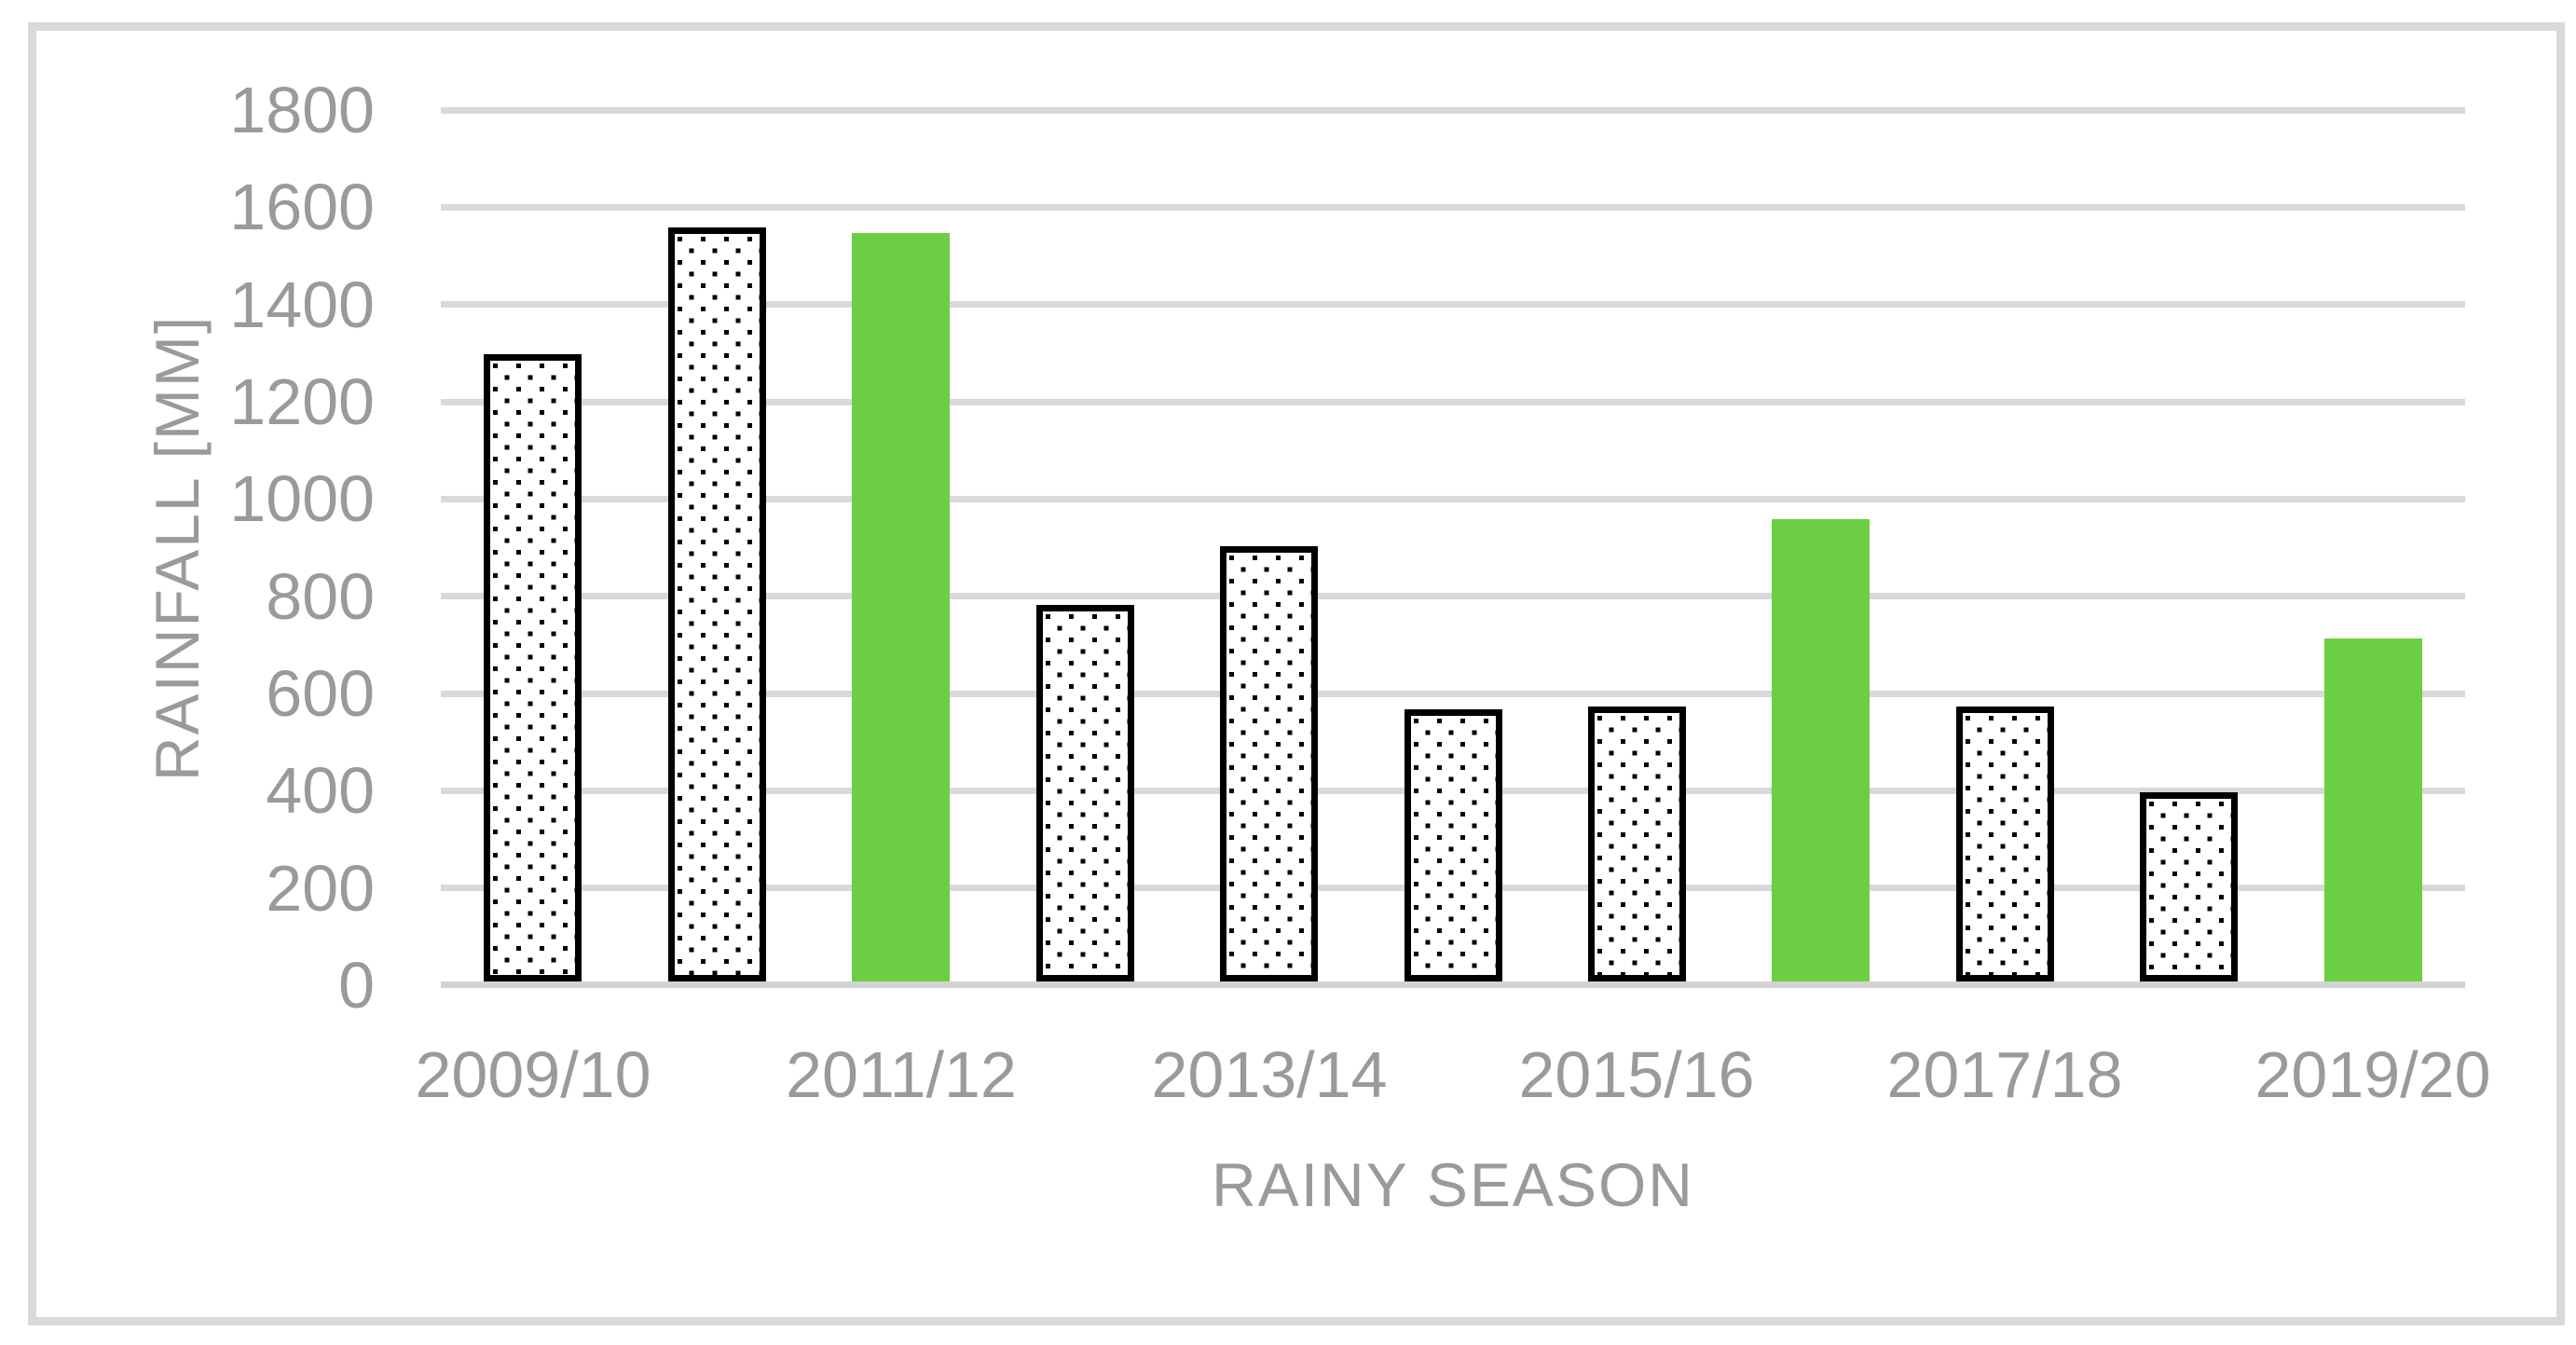 This screenshot has height=1345, width=2576. What do you see at coordinates (1636, 1074) in the screenshot?
I see `x-tick-label-2015-16: 2015/16` at bounding box center [1636, 1074].